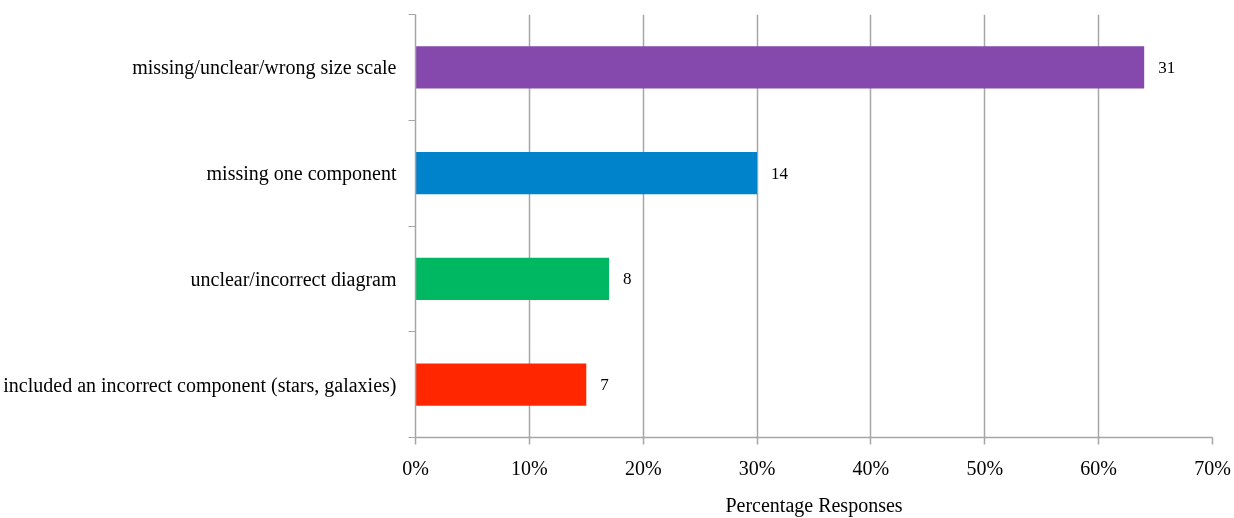 The image size is (1234, 518). I want to click on y-tick-label: missing one component, so click(301, 174).